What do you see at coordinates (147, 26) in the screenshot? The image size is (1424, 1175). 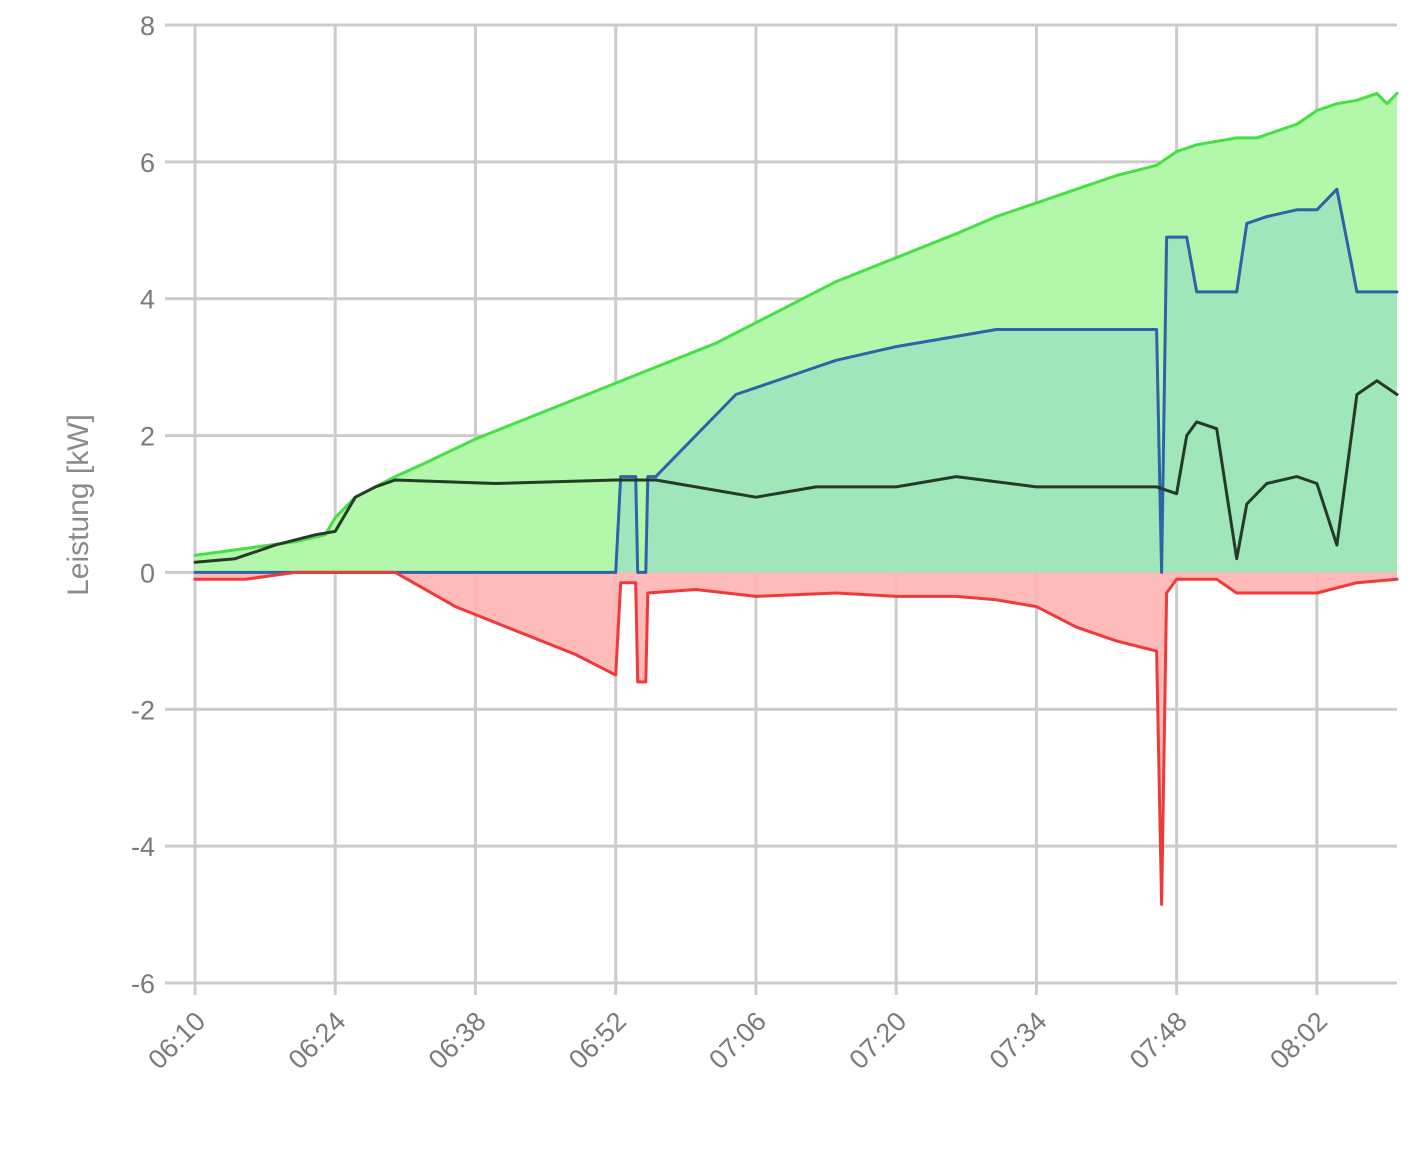 I see `y-tick-label: 8` at bounding box center [147, 26].